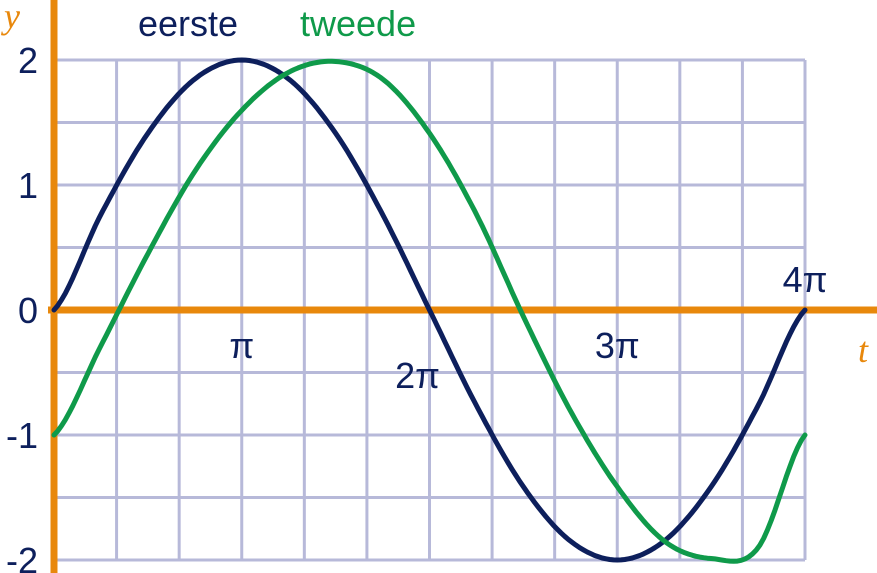 The image size is (877, 573). Describe the element at coordinates (863, 350) in the screenshot. I see `x-axis-label: t` at that location.